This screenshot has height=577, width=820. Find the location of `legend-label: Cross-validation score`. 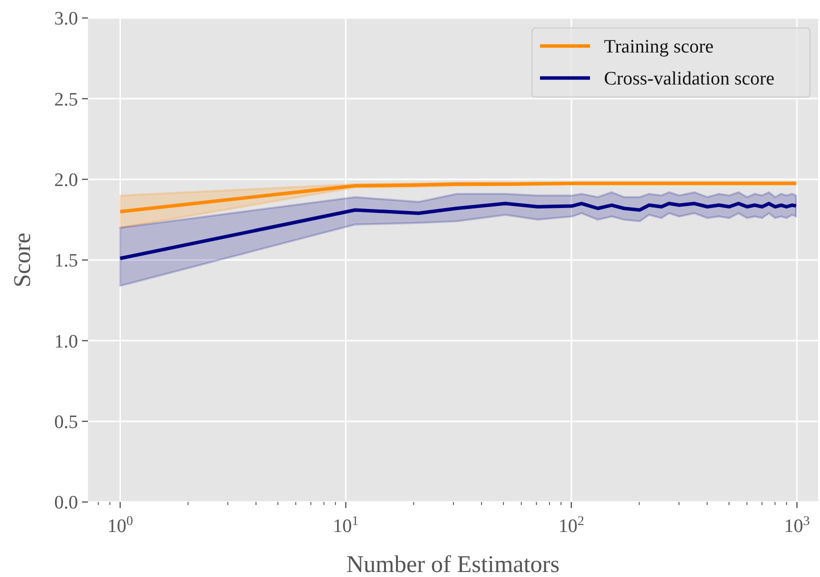

legend-label: Cross-validation score is located at coordinates (689, 79).